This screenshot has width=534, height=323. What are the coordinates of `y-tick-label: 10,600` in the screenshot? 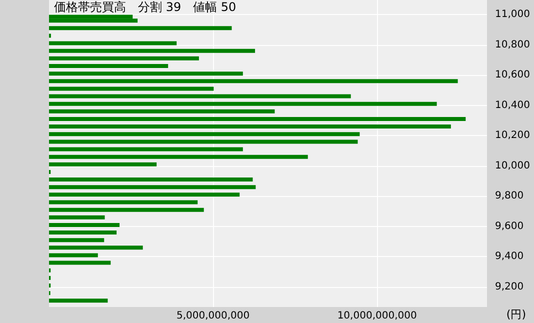 It's located at (512, 75).